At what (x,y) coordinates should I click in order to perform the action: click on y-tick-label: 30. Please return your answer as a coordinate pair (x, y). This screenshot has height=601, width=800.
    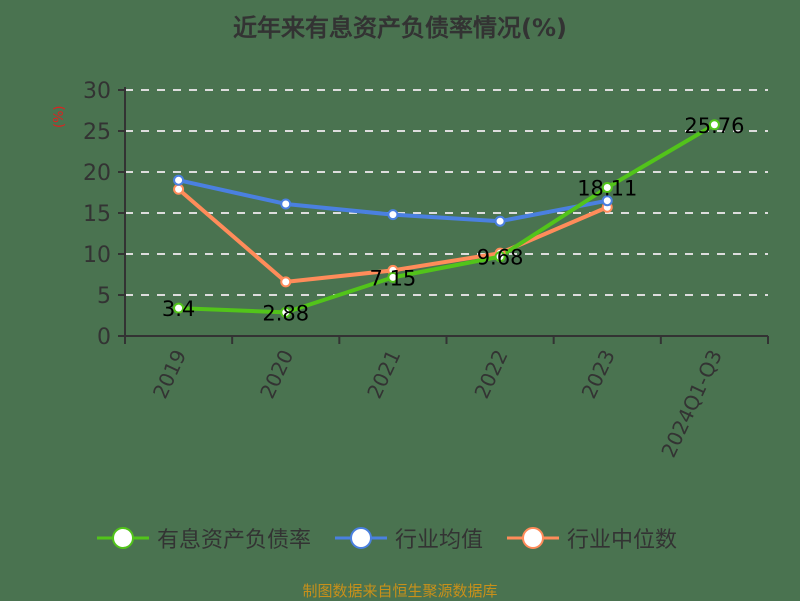
    Looking at the image, I should click on (97, 91).